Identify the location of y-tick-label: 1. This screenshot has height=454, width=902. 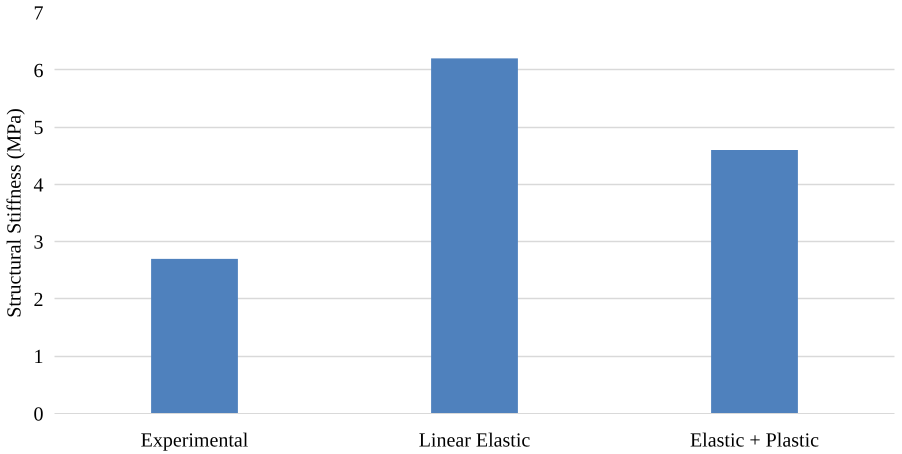
(39, 357).